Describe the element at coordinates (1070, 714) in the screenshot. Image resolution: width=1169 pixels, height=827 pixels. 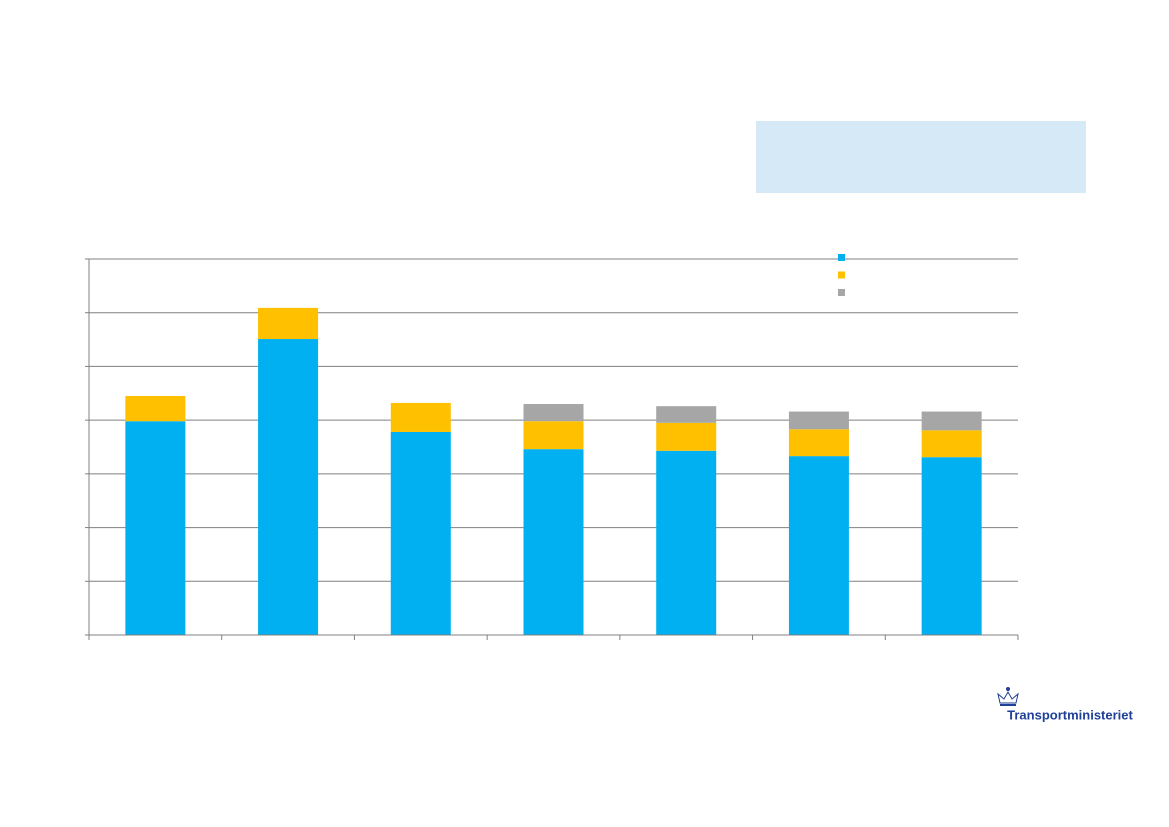
I see `logo-text: Transportministeriet` at that location.